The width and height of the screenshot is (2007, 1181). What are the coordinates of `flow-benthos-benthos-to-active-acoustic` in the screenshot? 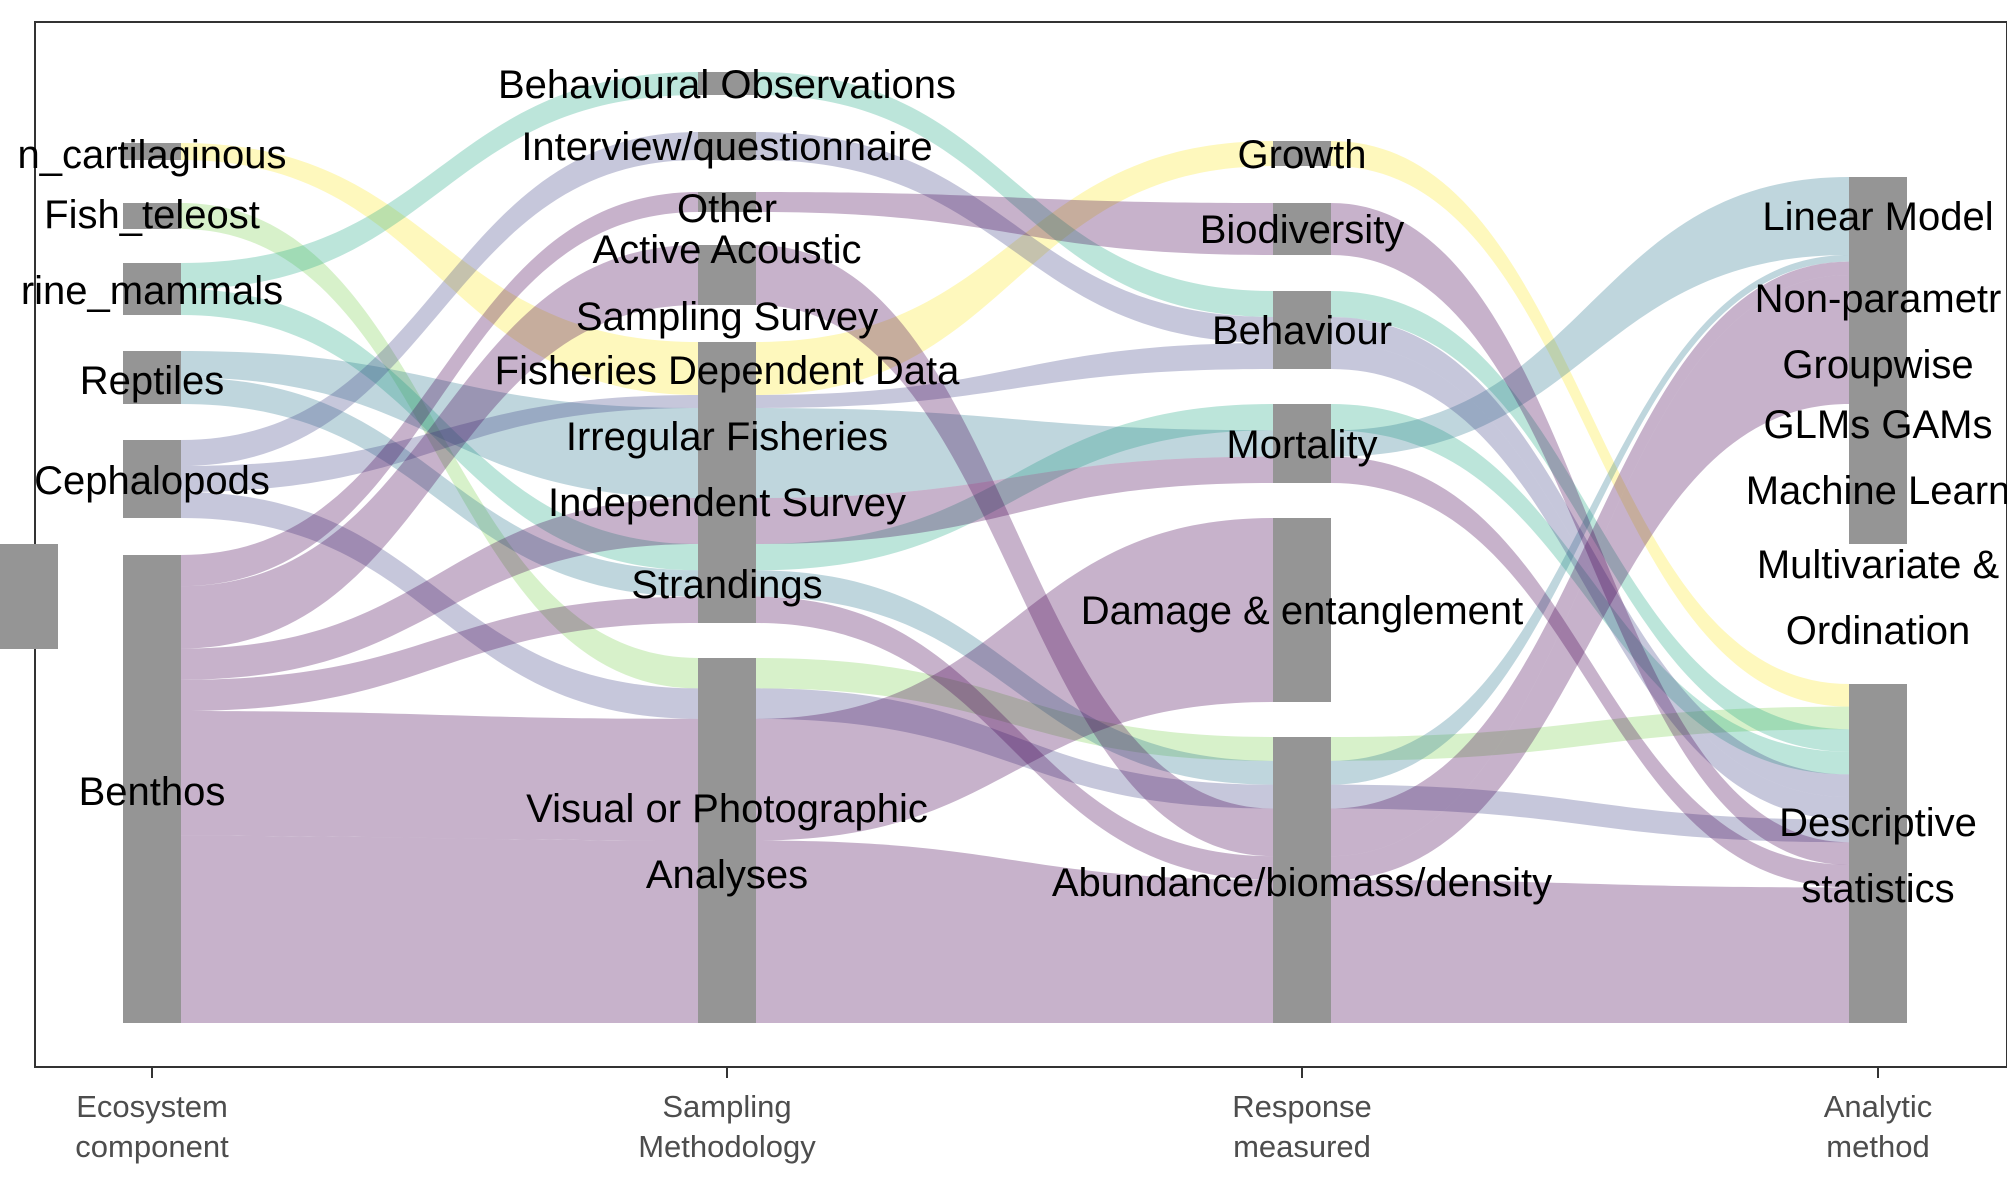 It's located at (439, 447).